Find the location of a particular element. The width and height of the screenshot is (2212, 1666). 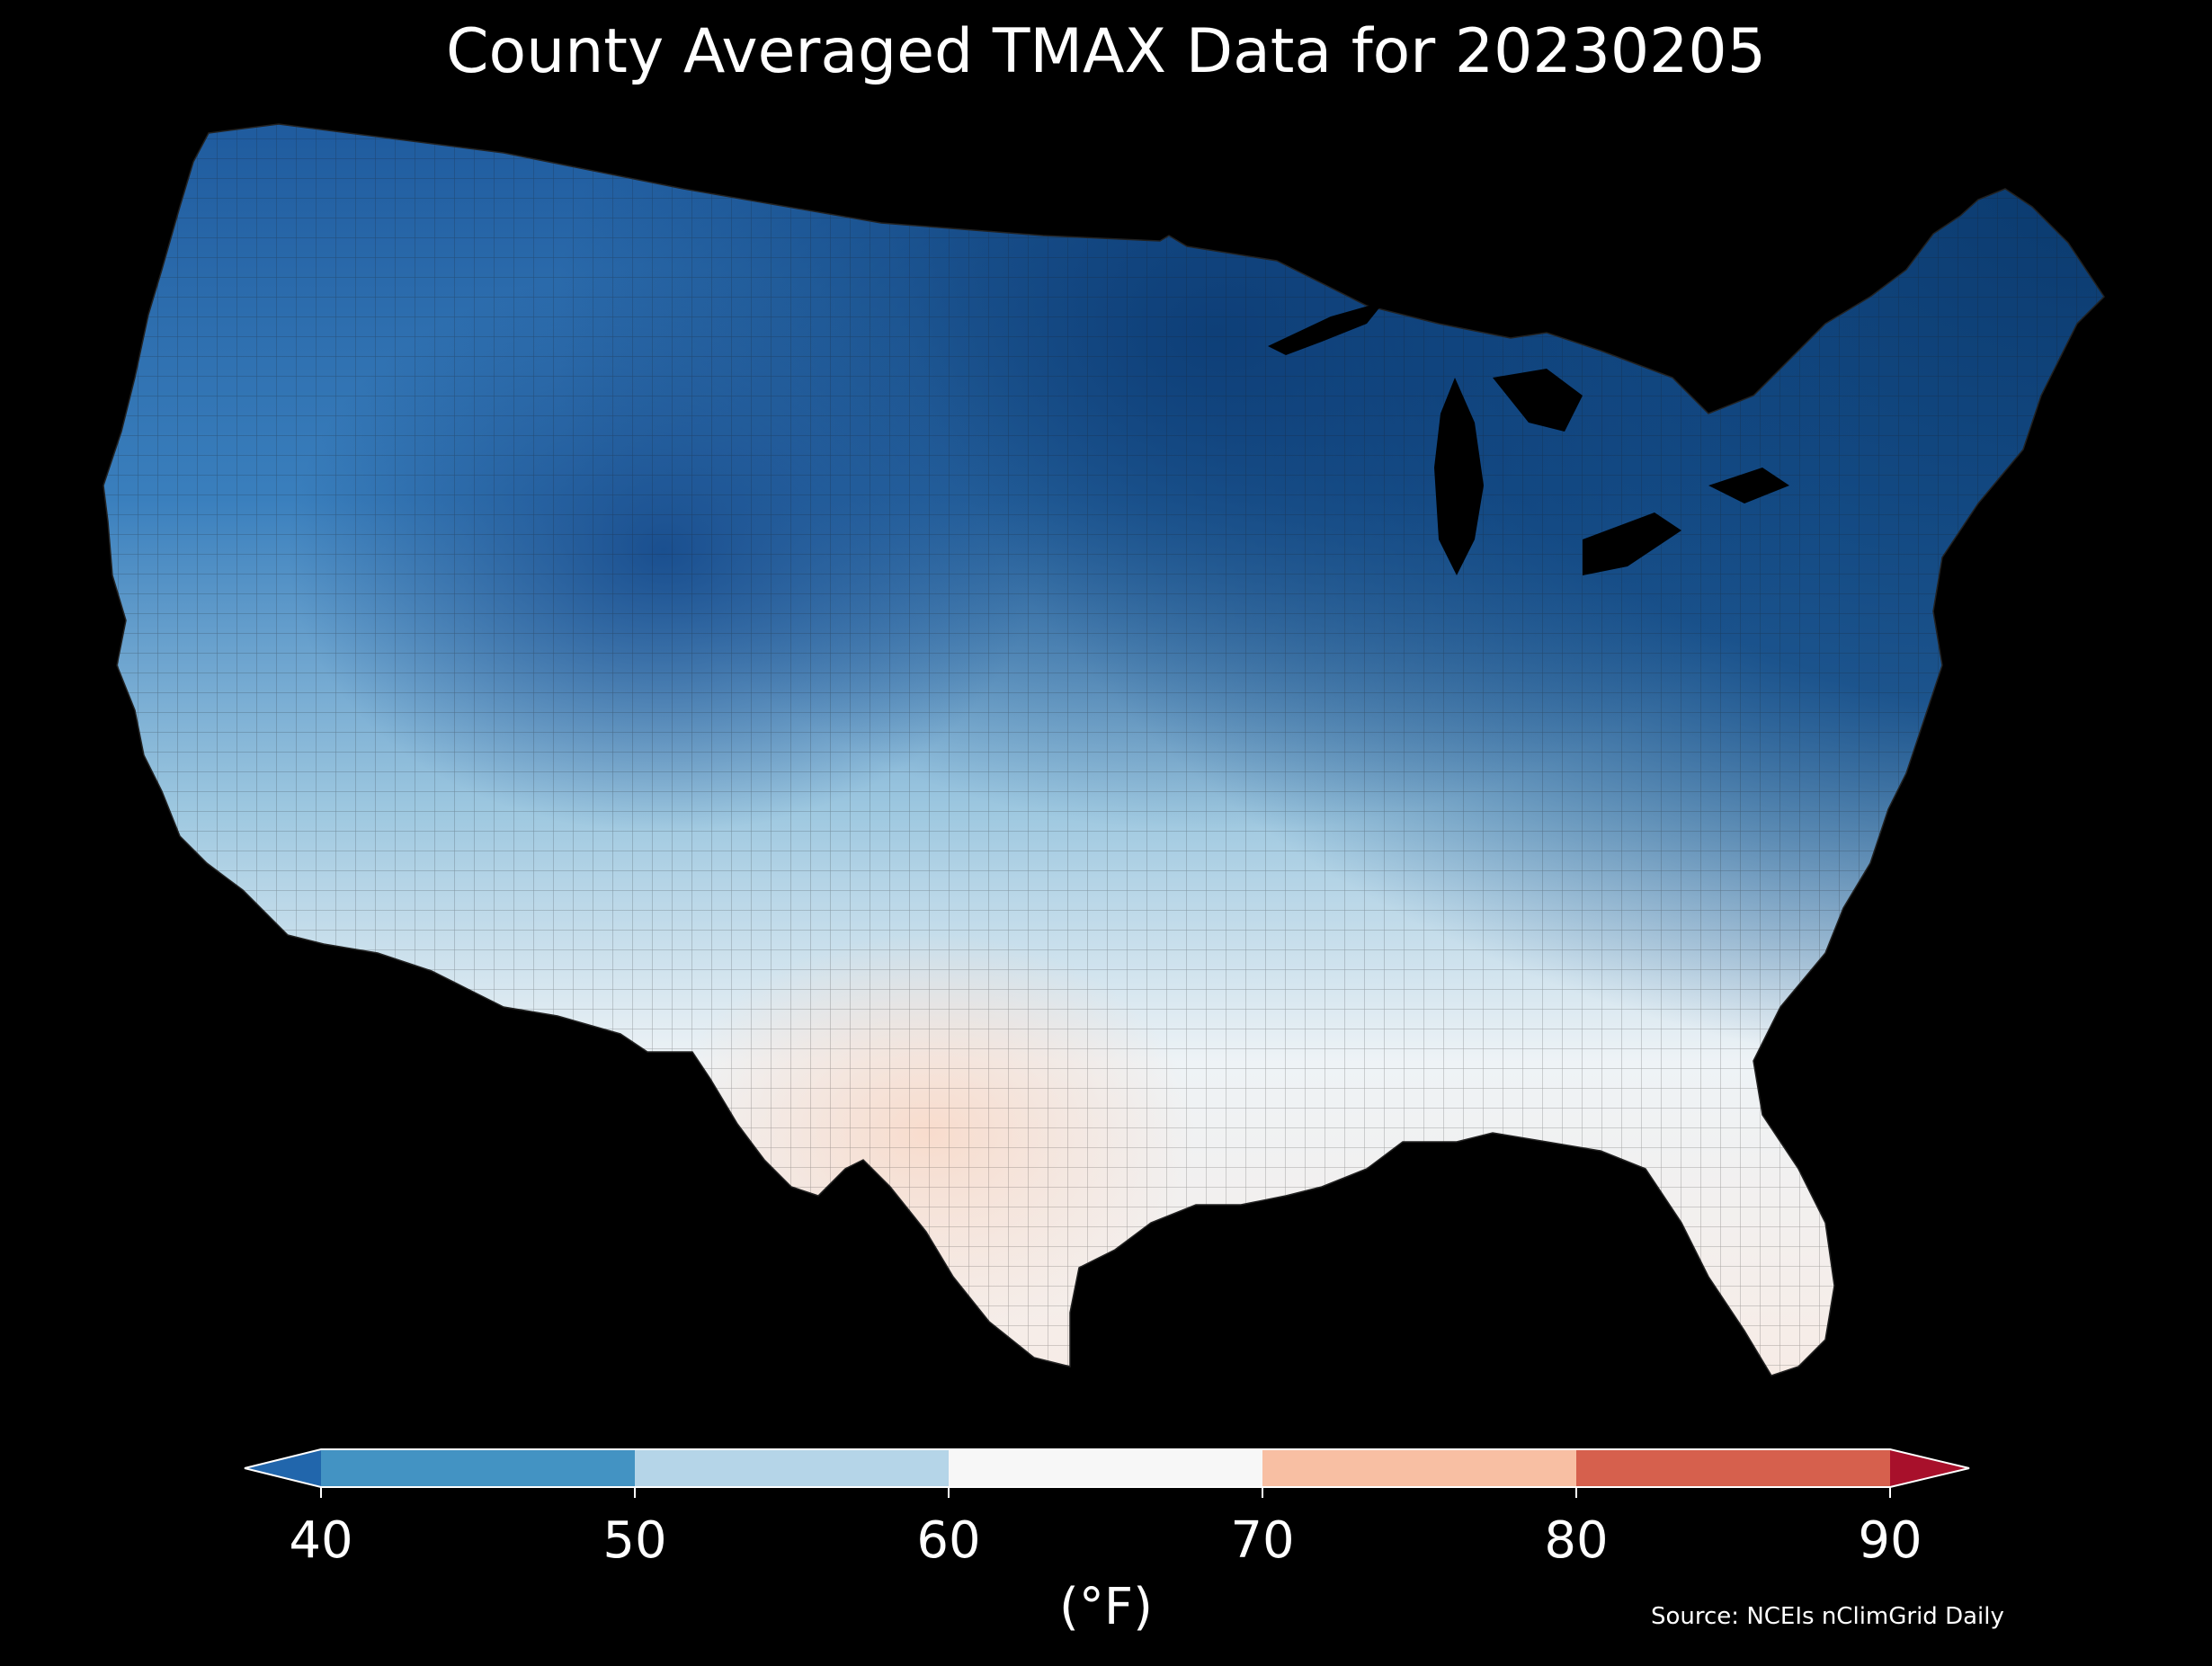

great-lakes is located at coordinates (1528, 438).